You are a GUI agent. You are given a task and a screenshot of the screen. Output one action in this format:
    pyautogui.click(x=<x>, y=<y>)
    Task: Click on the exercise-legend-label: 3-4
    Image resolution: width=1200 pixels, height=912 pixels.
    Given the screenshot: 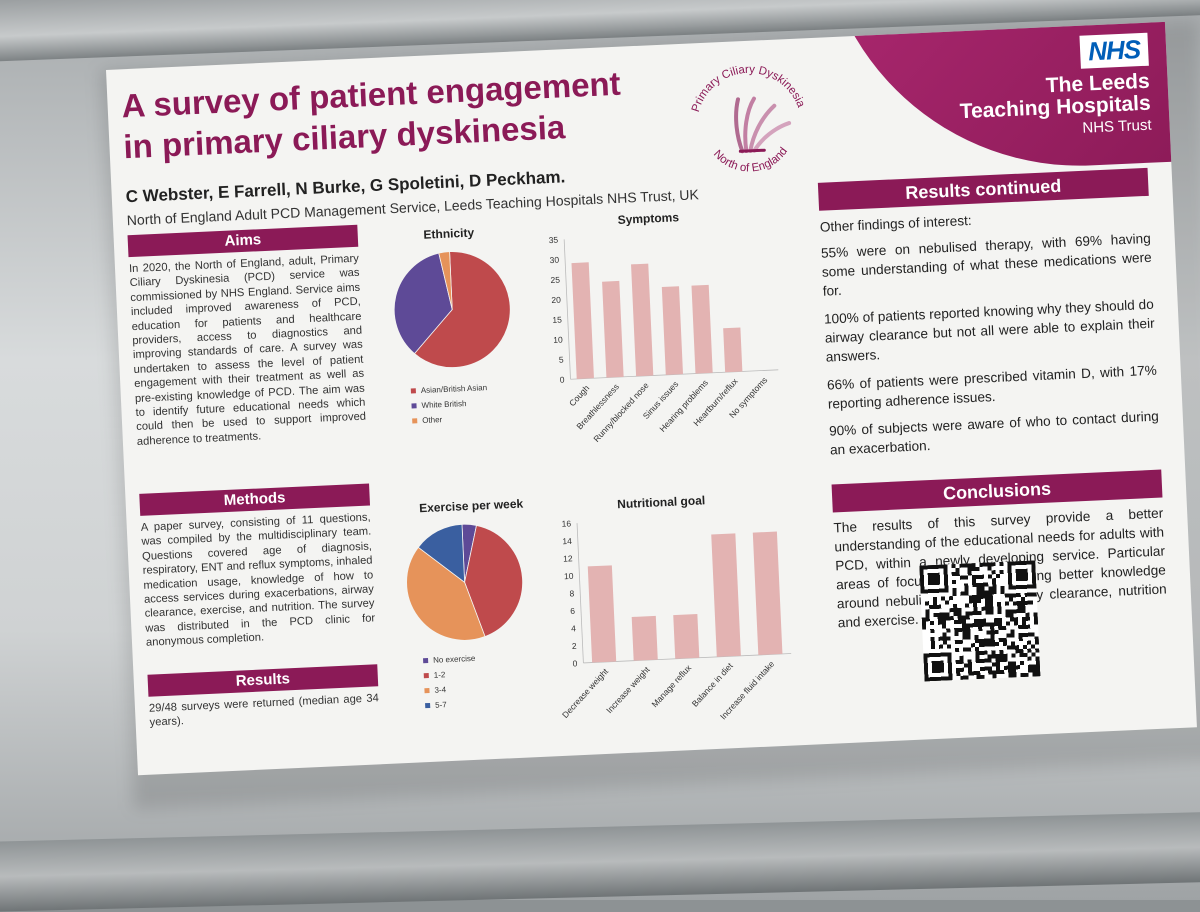 What is the action you would take?
    pyautogui.click(x=440, y=690)
    